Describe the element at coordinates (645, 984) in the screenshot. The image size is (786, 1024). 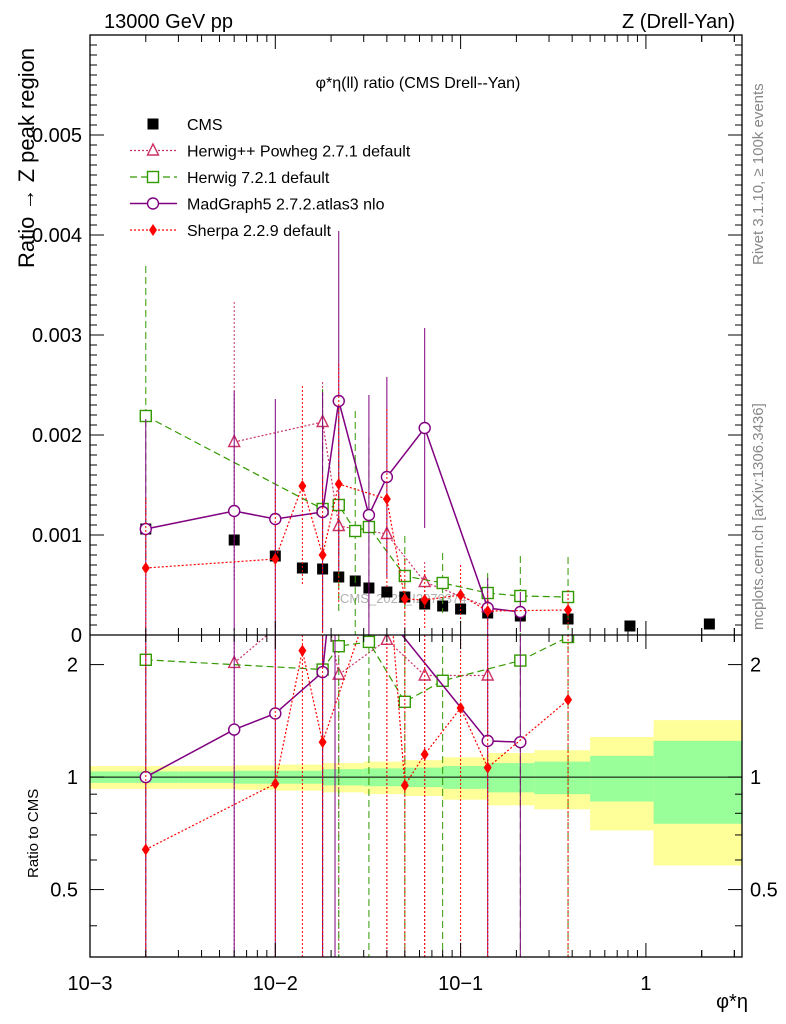
I see `x-tick-label: 1` at that location.